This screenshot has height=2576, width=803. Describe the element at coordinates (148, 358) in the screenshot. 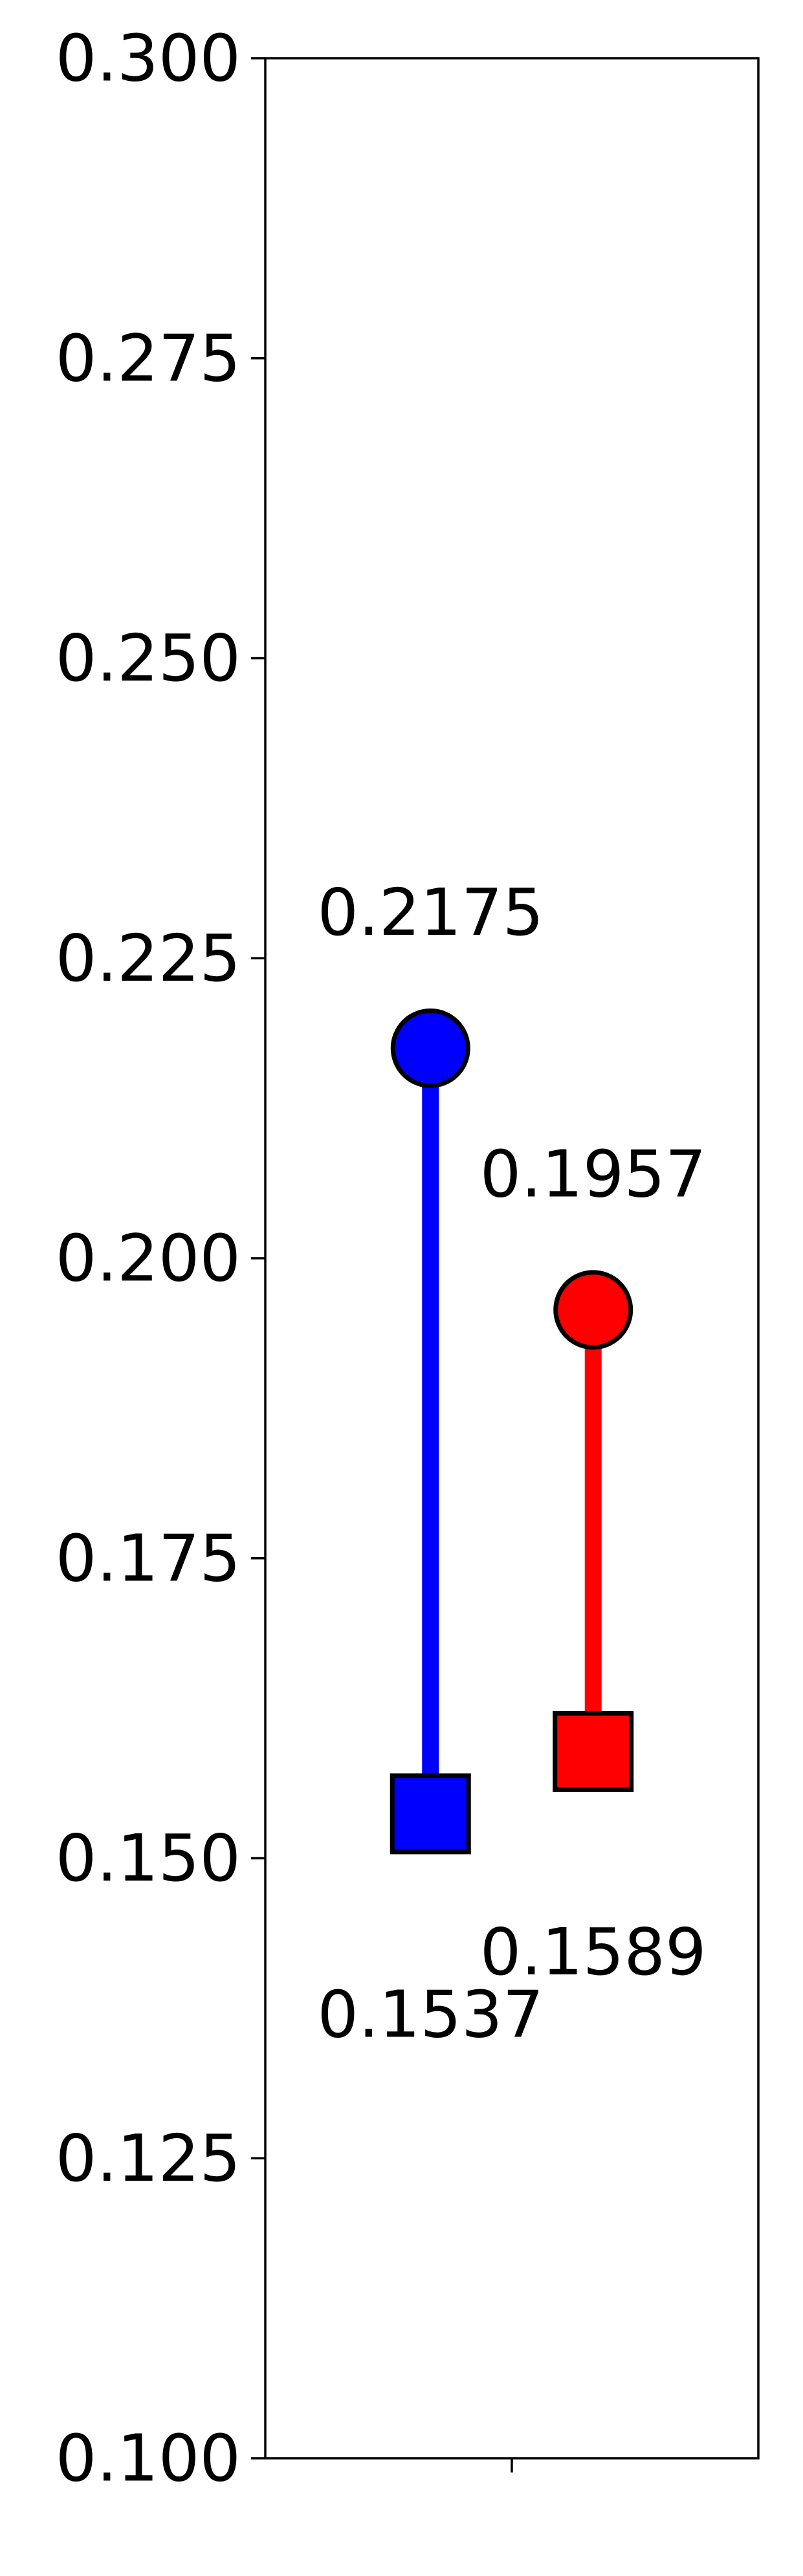

I see `y-tick-label: 0.275` at that location.